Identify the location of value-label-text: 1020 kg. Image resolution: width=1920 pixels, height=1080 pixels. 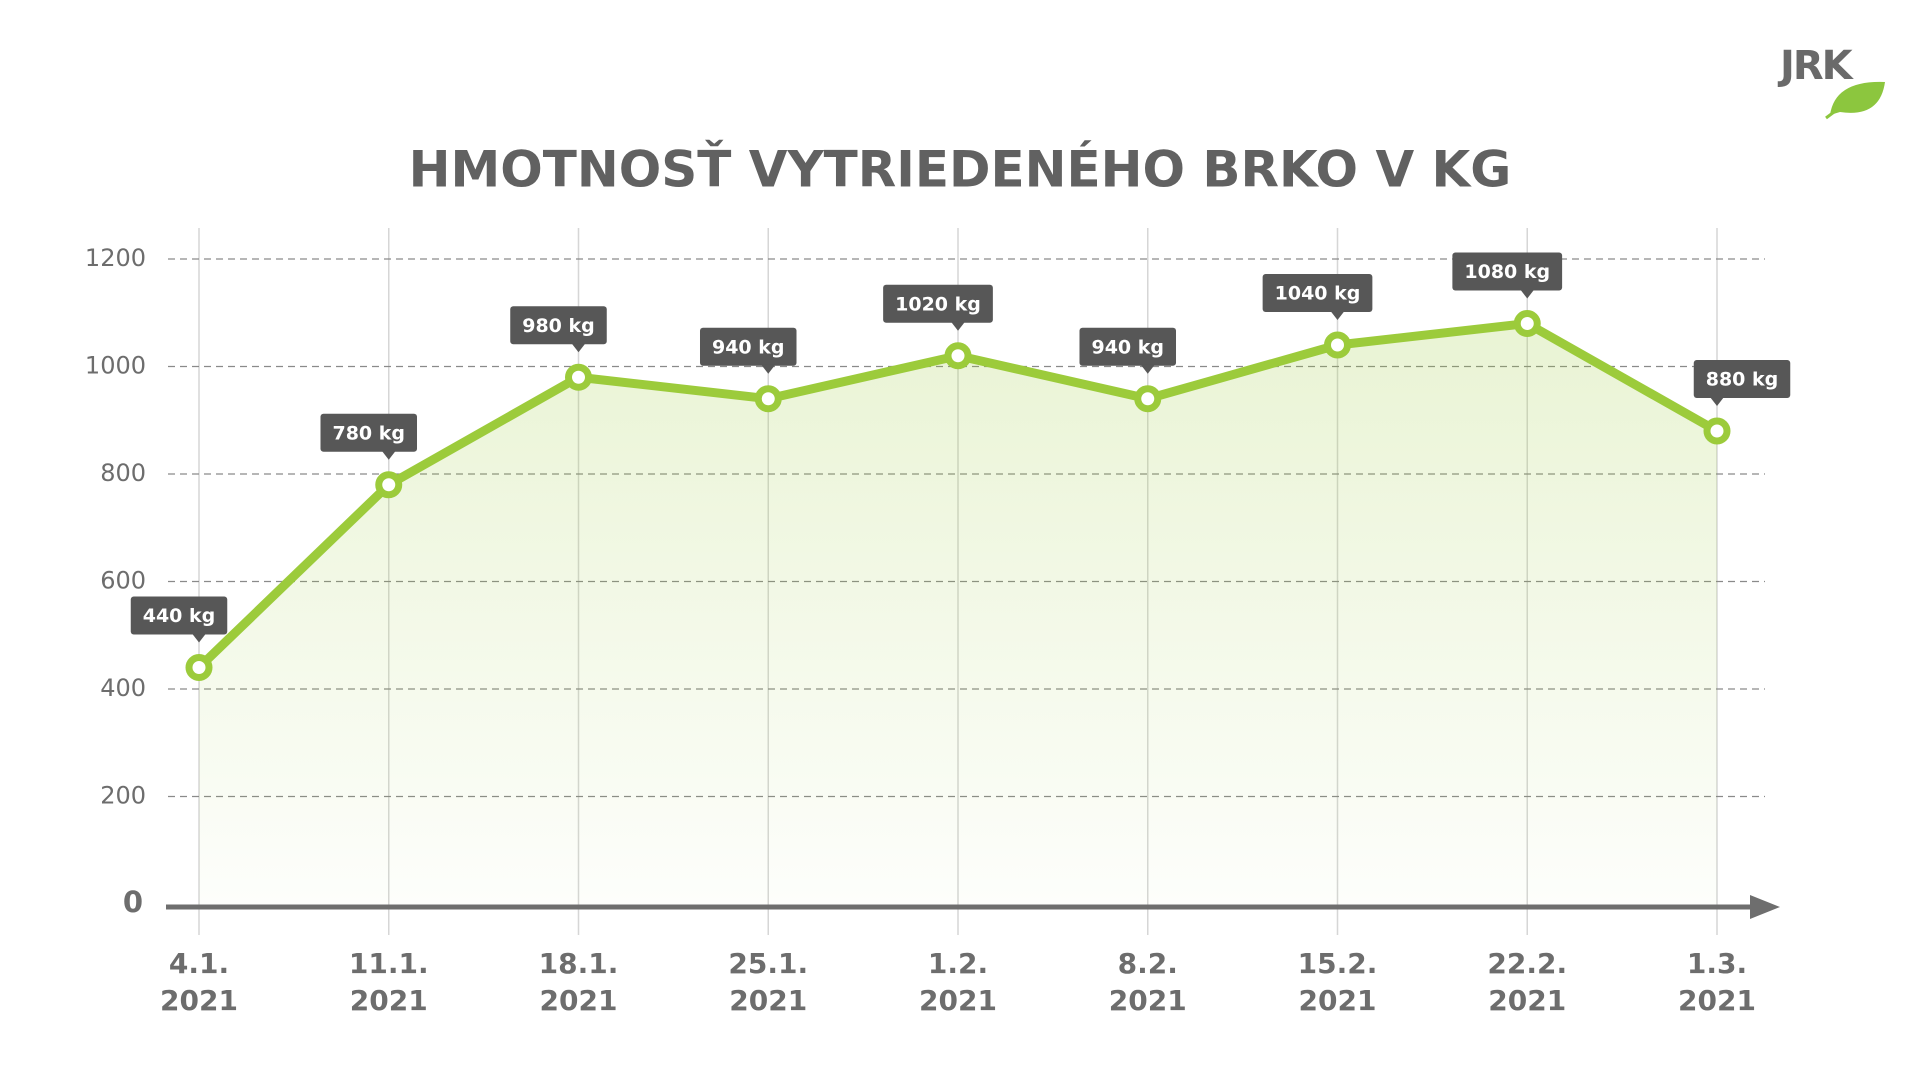
(938, 304).